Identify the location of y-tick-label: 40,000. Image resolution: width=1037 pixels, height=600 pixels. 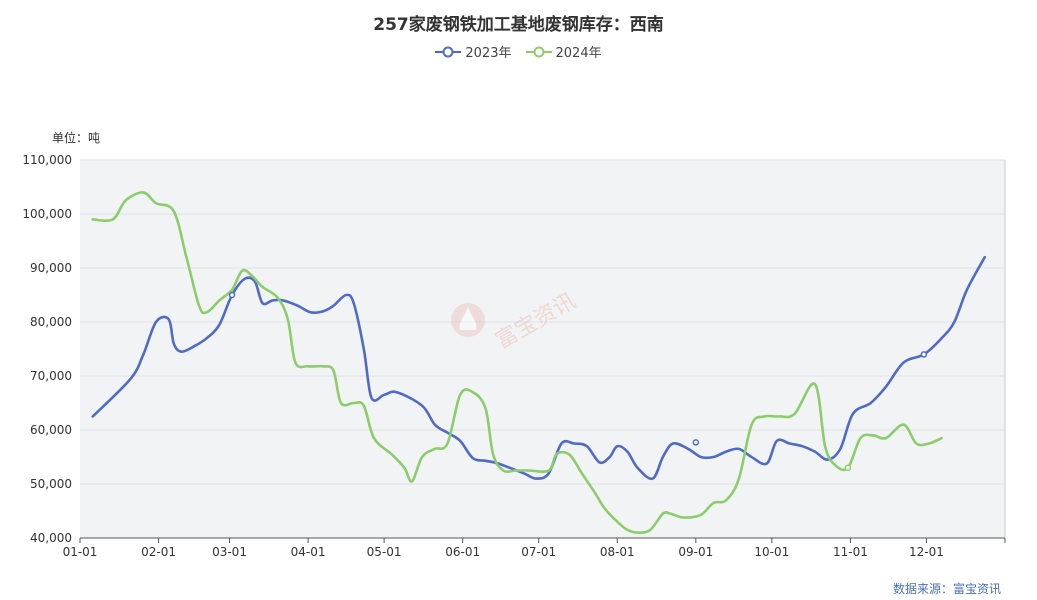
(51, 538).